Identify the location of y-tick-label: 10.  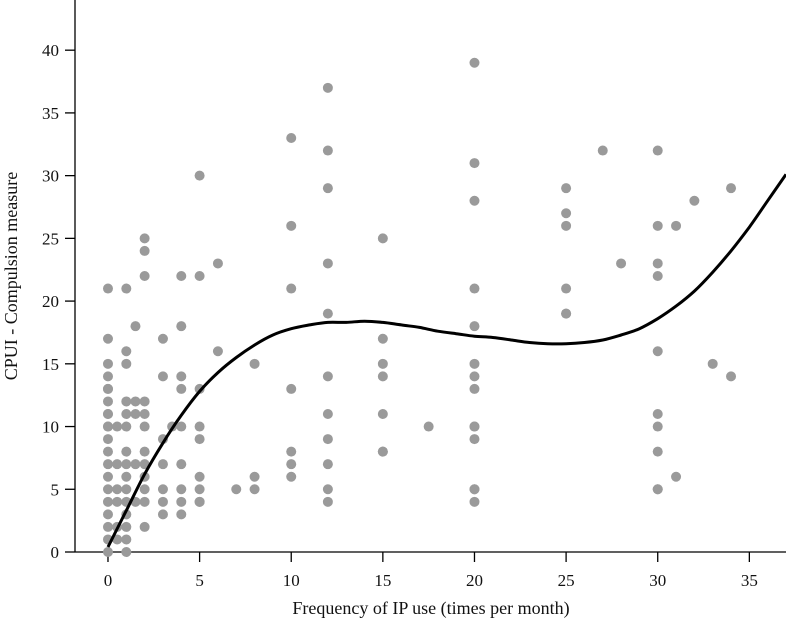
(50, 427).